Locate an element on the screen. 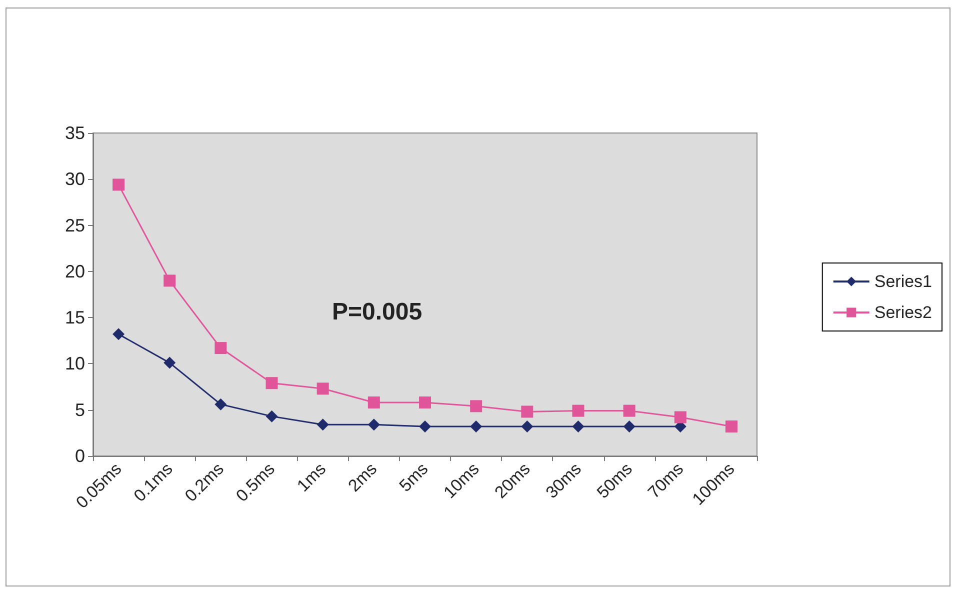  x-tick-label: 2ms is located at coordinates (362, 477).